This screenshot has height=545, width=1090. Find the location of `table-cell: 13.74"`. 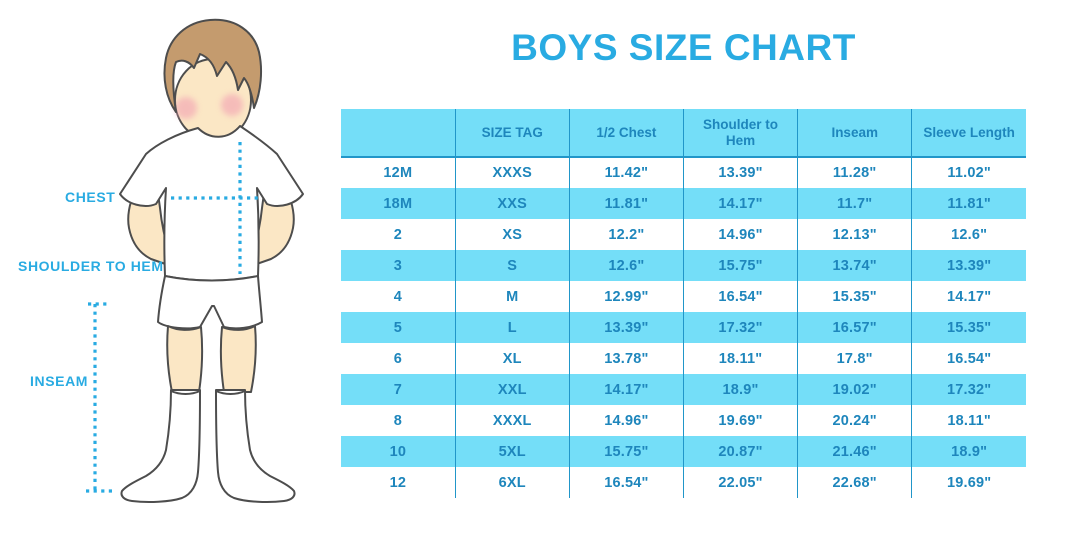

table-cell: 13.74" is located at coordinates (855, 265).